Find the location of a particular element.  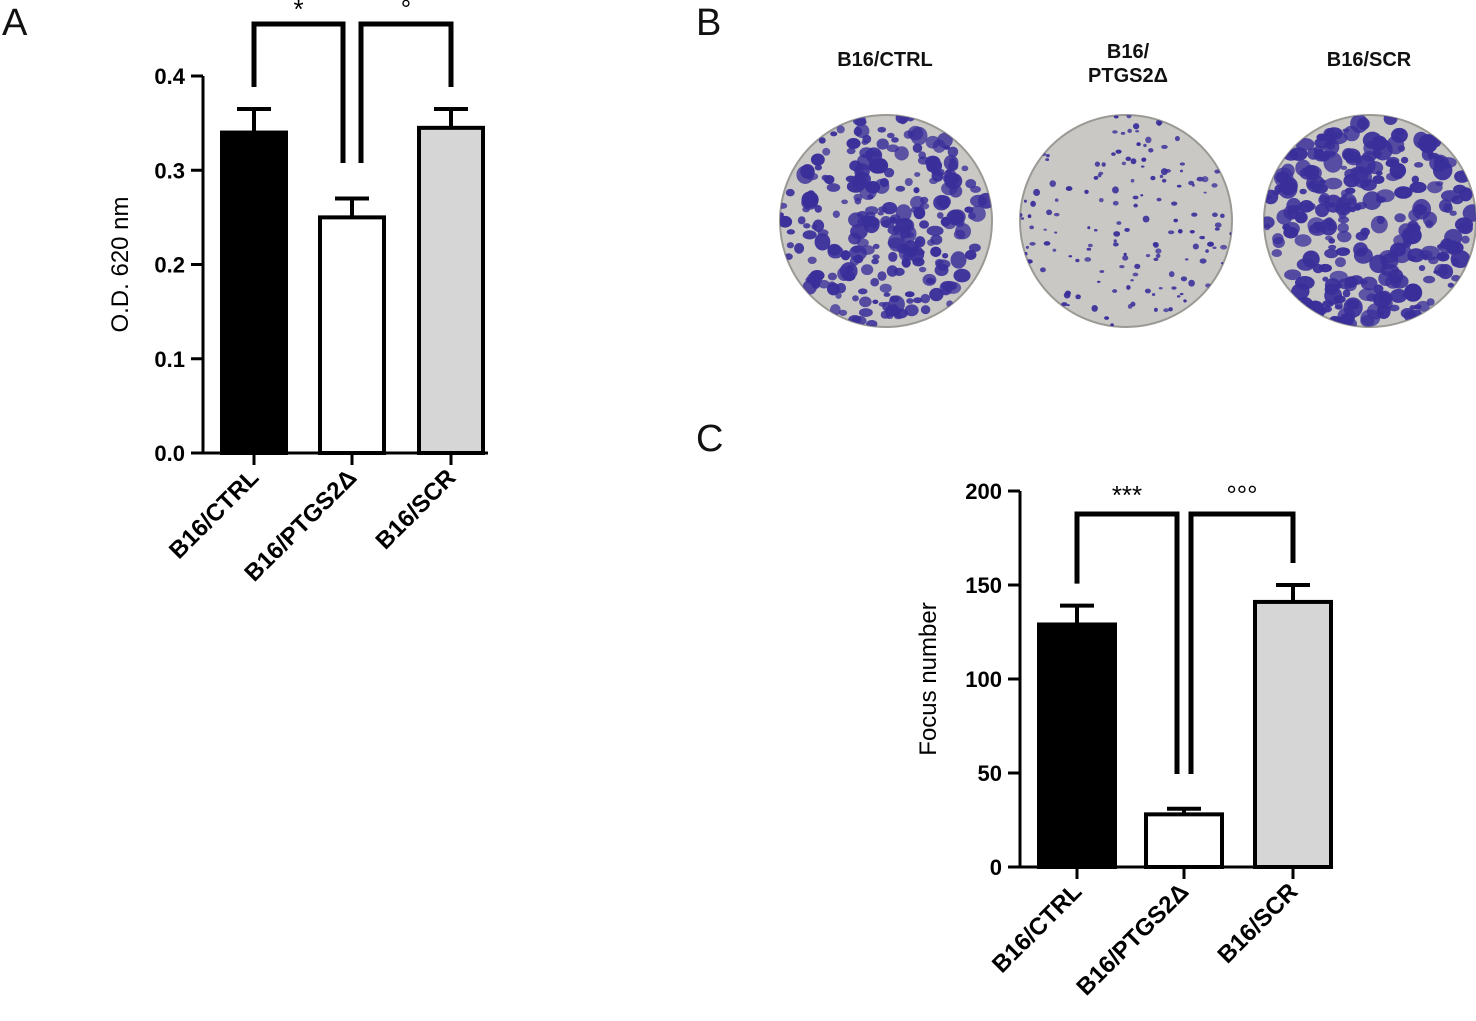

y-tick-label: 0.0 is located at coordinates (169, 453).